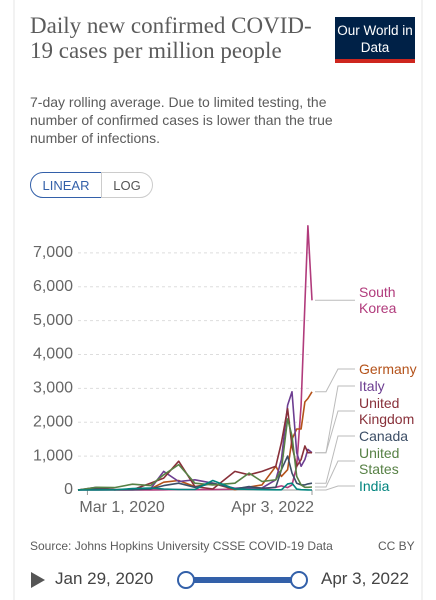 The height and width of the screenshot is (600, 436). What do you see at coordinates (378, 300) in the screenshot?
I see `legend-label: South Korea` at bounding box center [378, 300].